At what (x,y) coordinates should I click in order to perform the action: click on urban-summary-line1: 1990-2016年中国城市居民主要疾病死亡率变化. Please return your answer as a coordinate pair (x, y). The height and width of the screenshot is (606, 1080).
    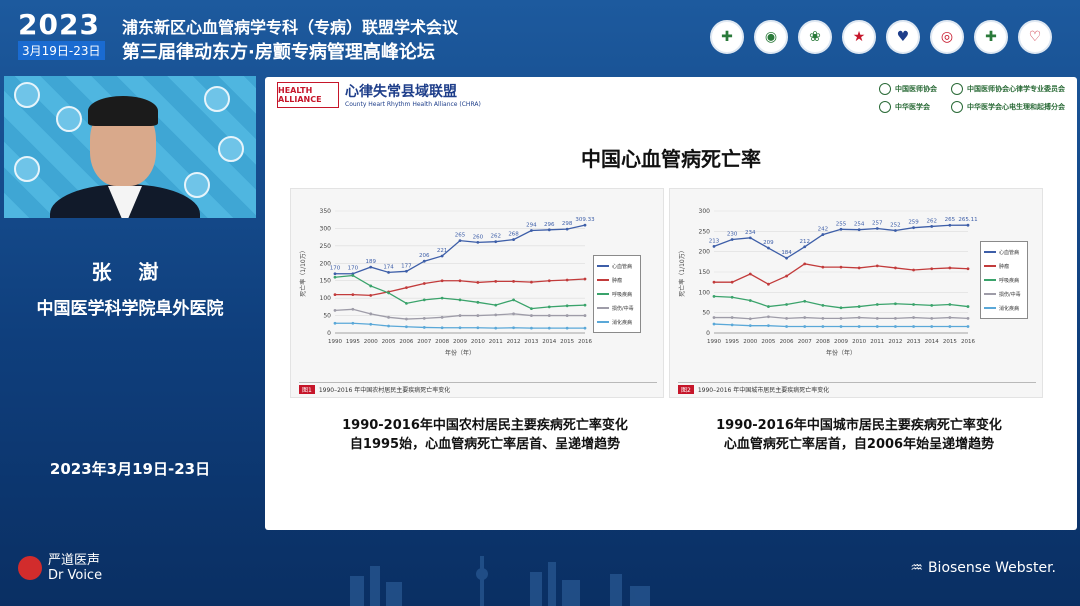
    Looking at the image, I should click on (859, 425).